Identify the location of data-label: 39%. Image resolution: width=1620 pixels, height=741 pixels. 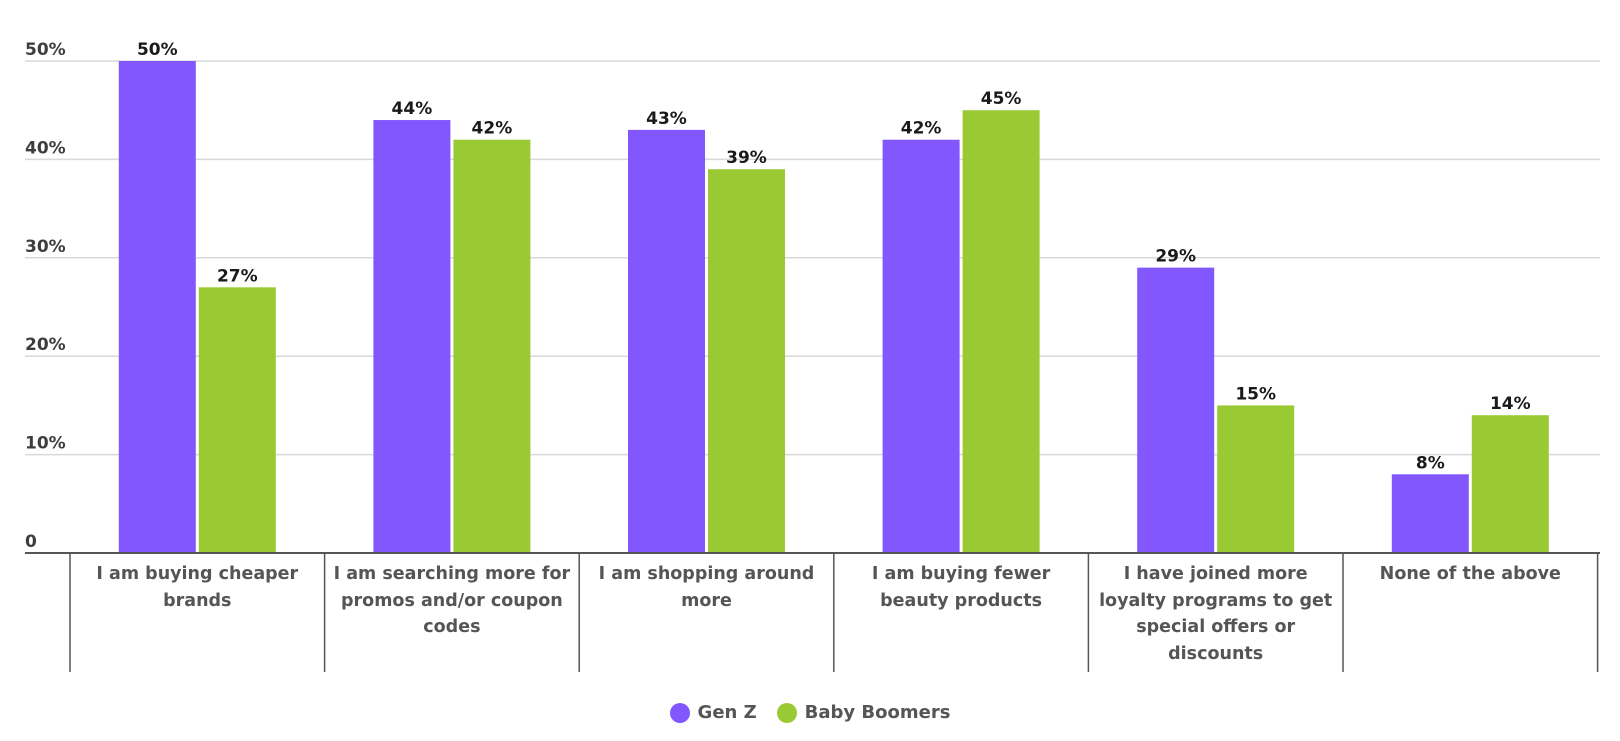
(746, 158).